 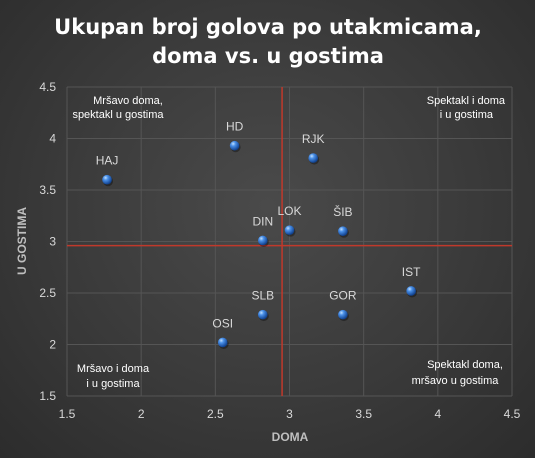 I want to click on y-tick-label: 3, so click(x=52, y=242).